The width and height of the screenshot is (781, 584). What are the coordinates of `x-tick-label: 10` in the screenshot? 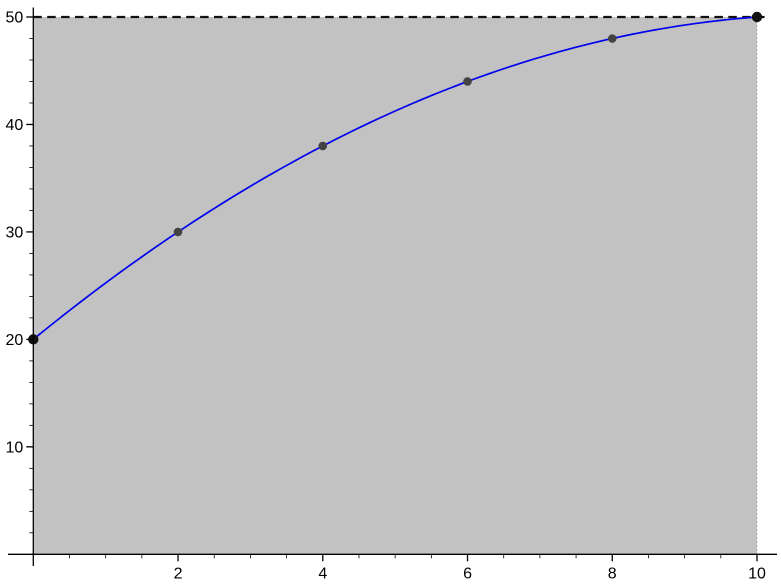 It's located at (757, 573).